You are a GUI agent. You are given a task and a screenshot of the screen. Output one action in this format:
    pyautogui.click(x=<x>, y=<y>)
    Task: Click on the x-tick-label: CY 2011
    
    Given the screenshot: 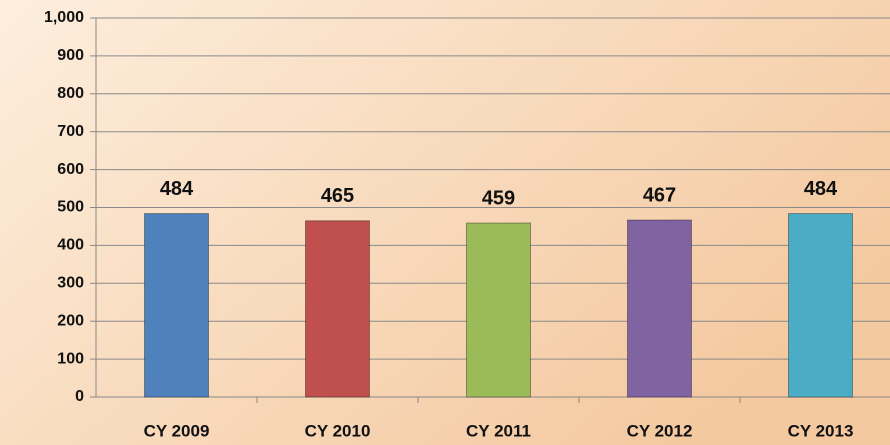 What is the action you would take?
    pyautogui.click(x=498, y=430)
    